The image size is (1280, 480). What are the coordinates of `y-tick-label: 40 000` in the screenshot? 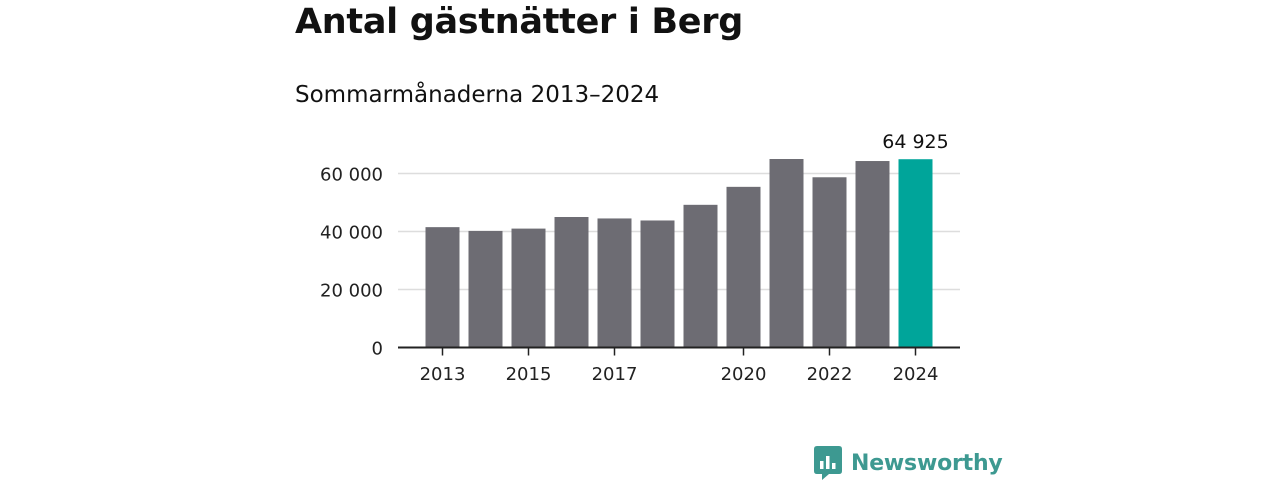 It's located at (351, 233).